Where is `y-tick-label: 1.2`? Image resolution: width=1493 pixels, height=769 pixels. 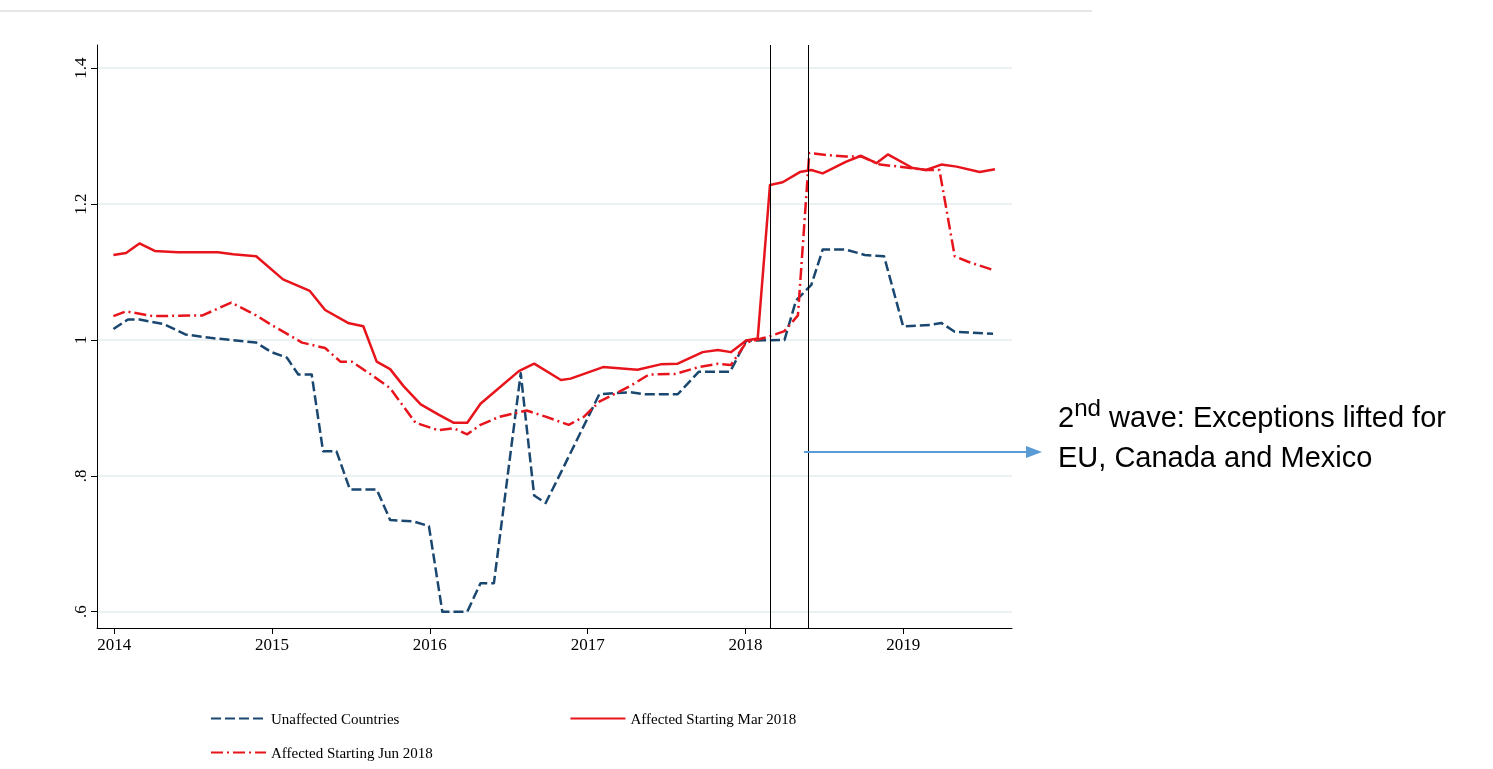 y-tick-label: 1.2 is located at coordinates (80, 204).